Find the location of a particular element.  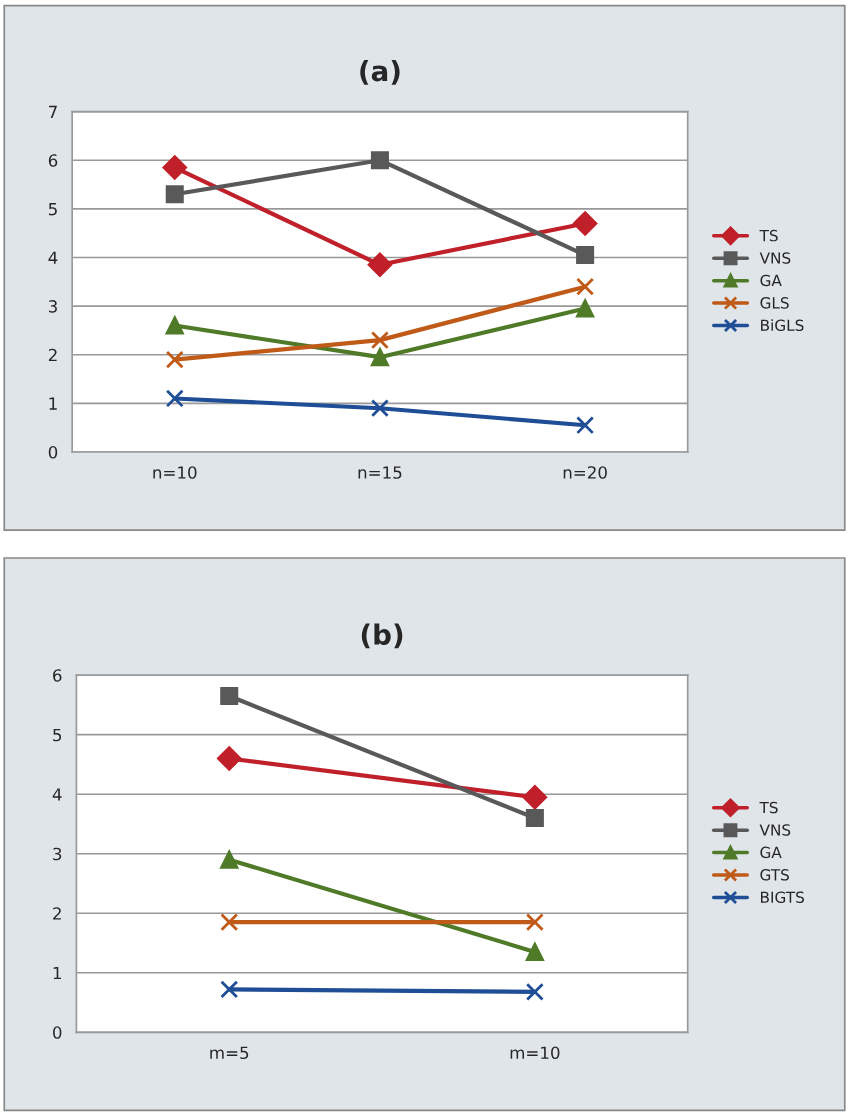

chart-title: (a) is located at coordinates (380, 72).